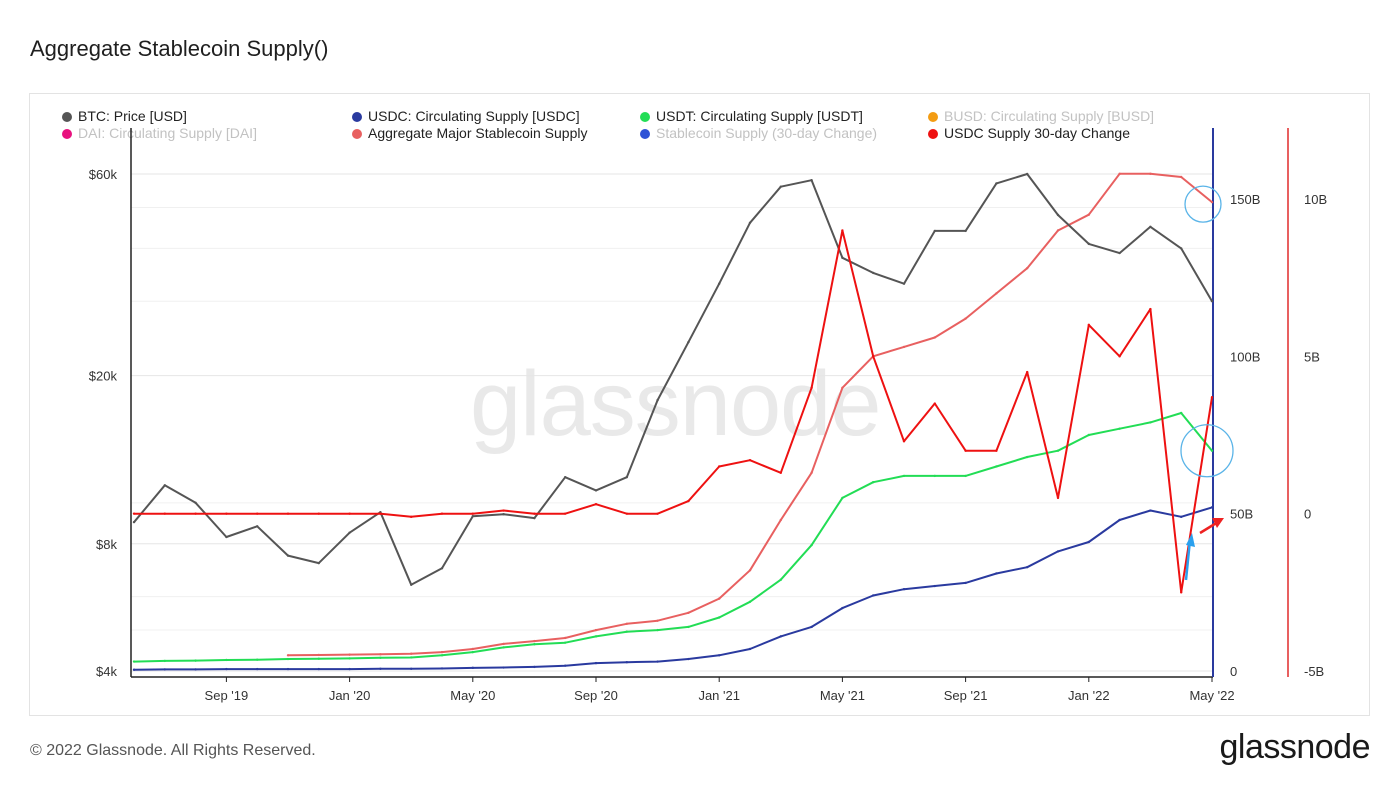 The height and width of the screenshot is (787, 1400). What do you see at coordinates (719, 695) in the screenshot?
I see `x-tick-label: Jan '21` at bounding box center [719, 695].